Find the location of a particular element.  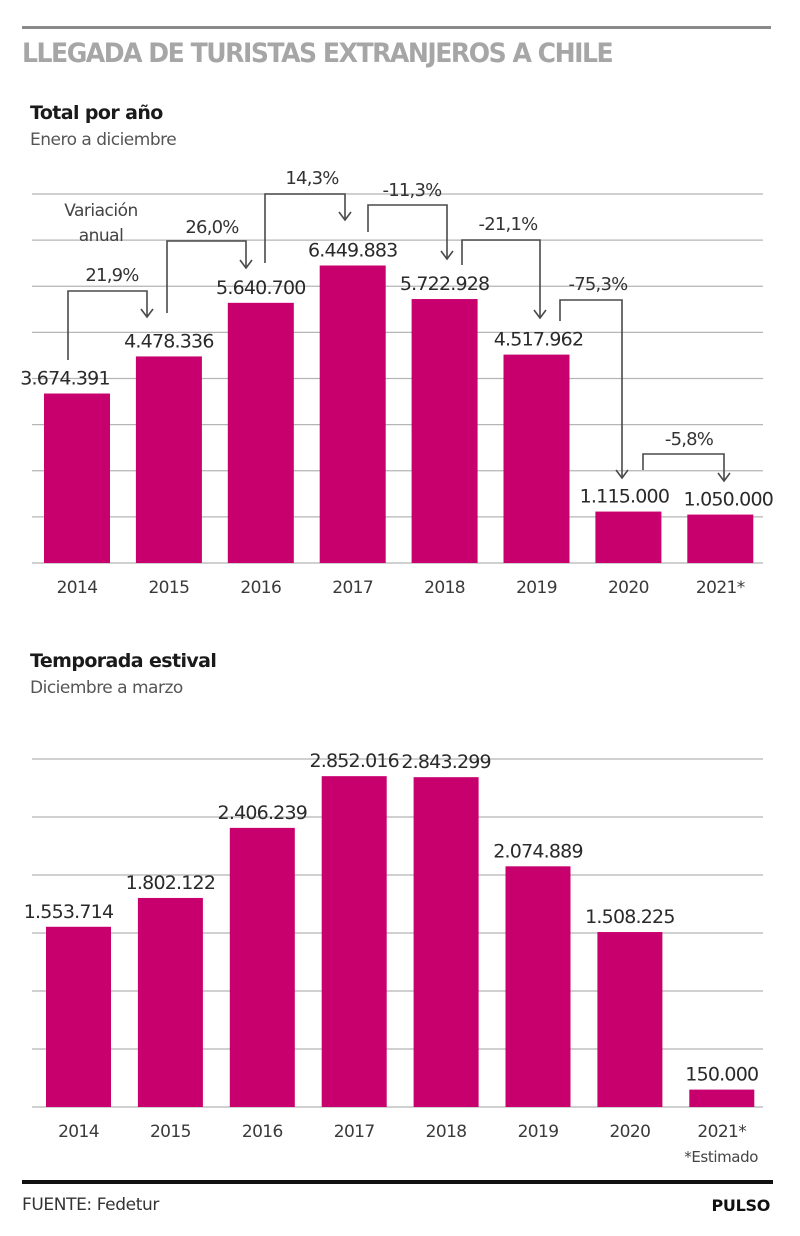

value-label: 4.517.962 is located at coordinates (539, 340).